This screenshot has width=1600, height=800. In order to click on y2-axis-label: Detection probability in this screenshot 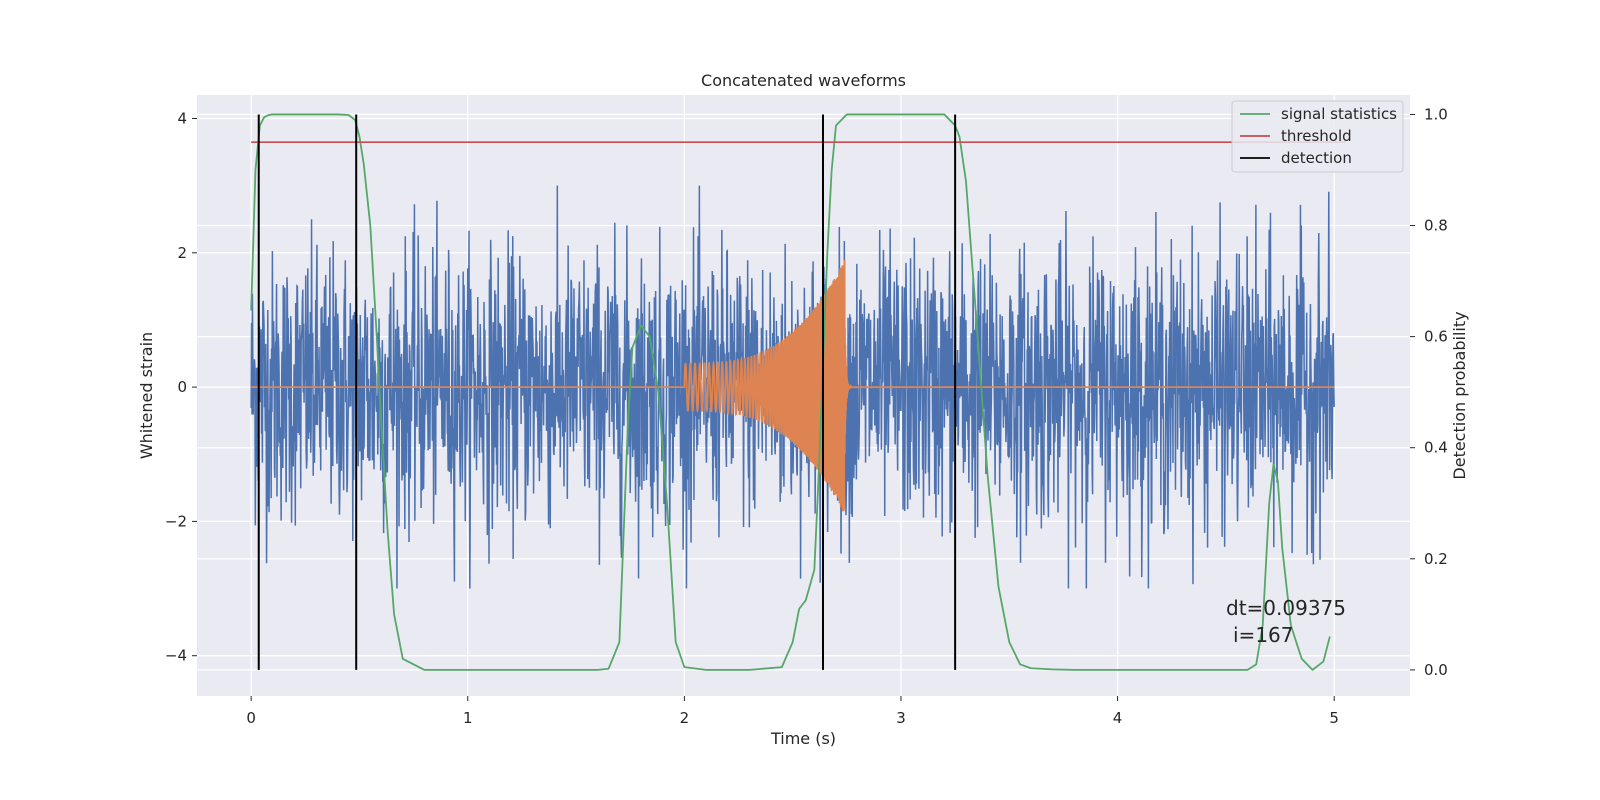, I will do `click(1459, 395)`.